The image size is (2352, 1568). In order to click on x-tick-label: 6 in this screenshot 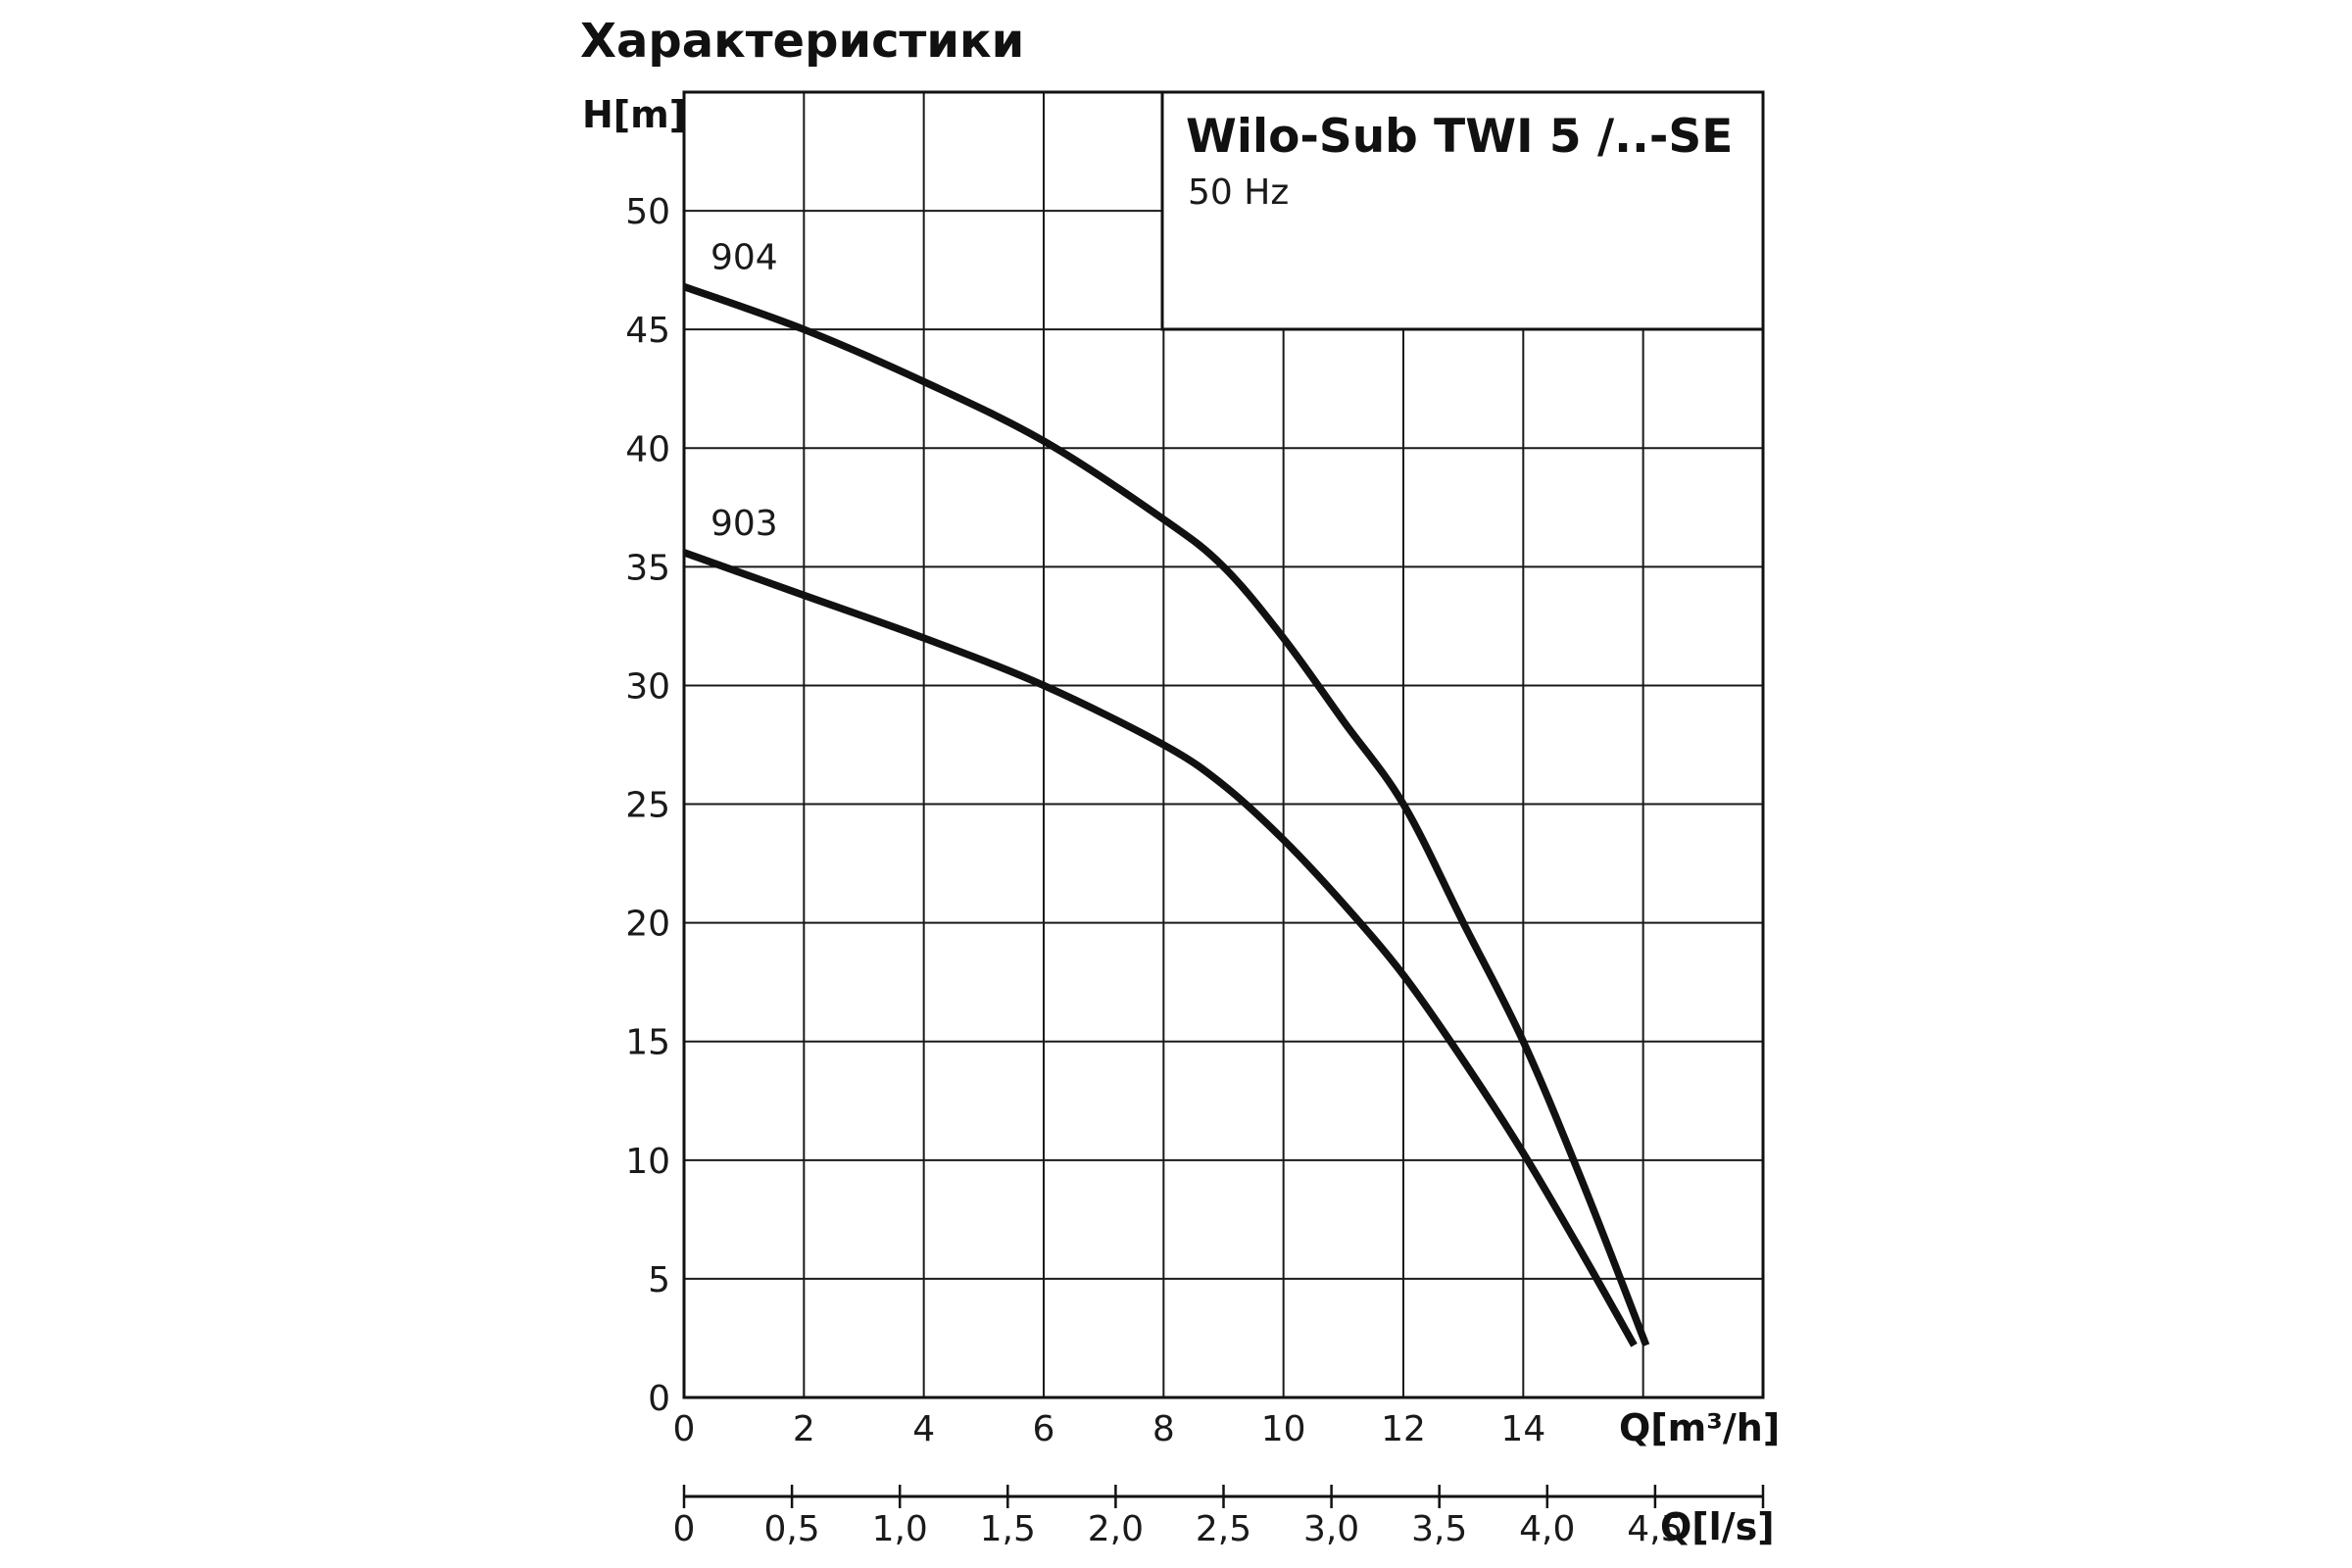, I will do `click(1044, 1429)`.